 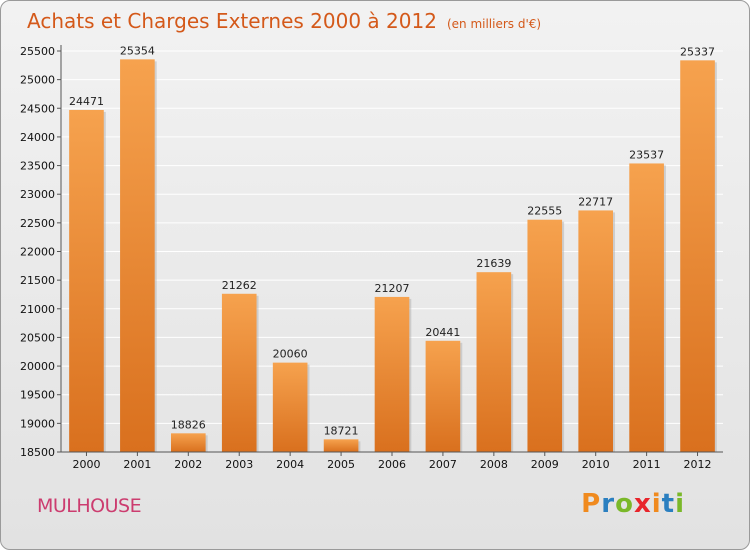 I want to click on chart-unit-text: (en milliers d'€), so click(x=494, y=24).